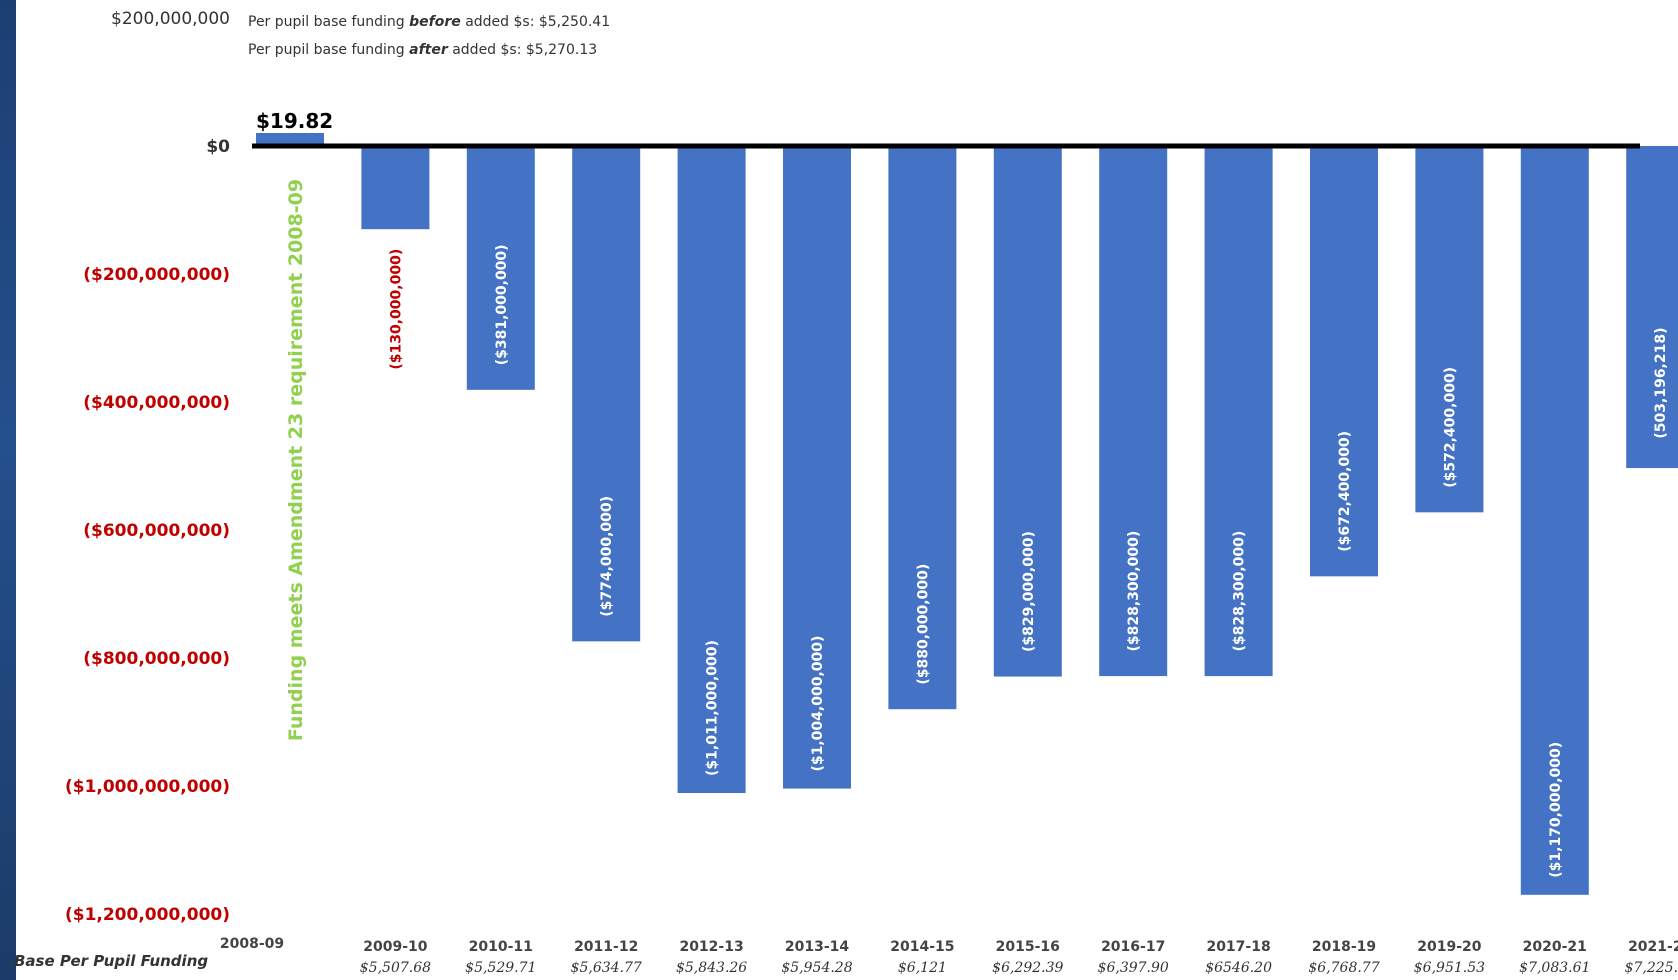 This screenshot has height=980, width=1678. What do you see at coordinates (1027, 968) in the screenshot?
I see `x-per-pupil-label: $6,292.39` at bounding box center [1027, 968].